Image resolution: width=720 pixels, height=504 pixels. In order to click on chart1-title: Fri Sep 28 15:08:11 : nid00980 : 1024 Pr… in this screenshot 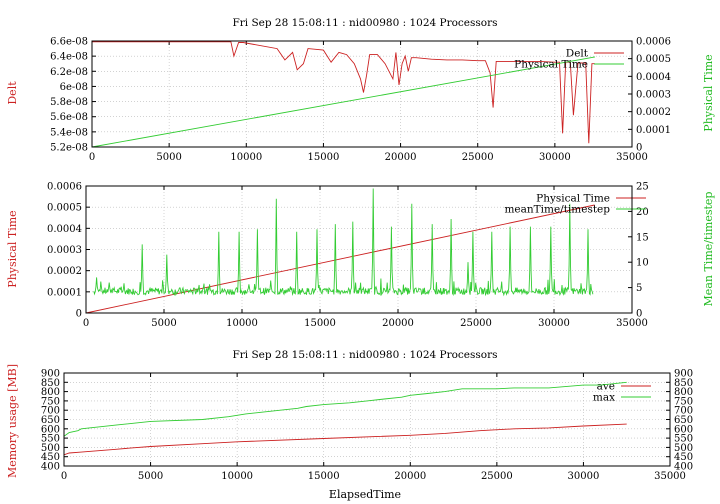, I will do `click(364, 23)`.